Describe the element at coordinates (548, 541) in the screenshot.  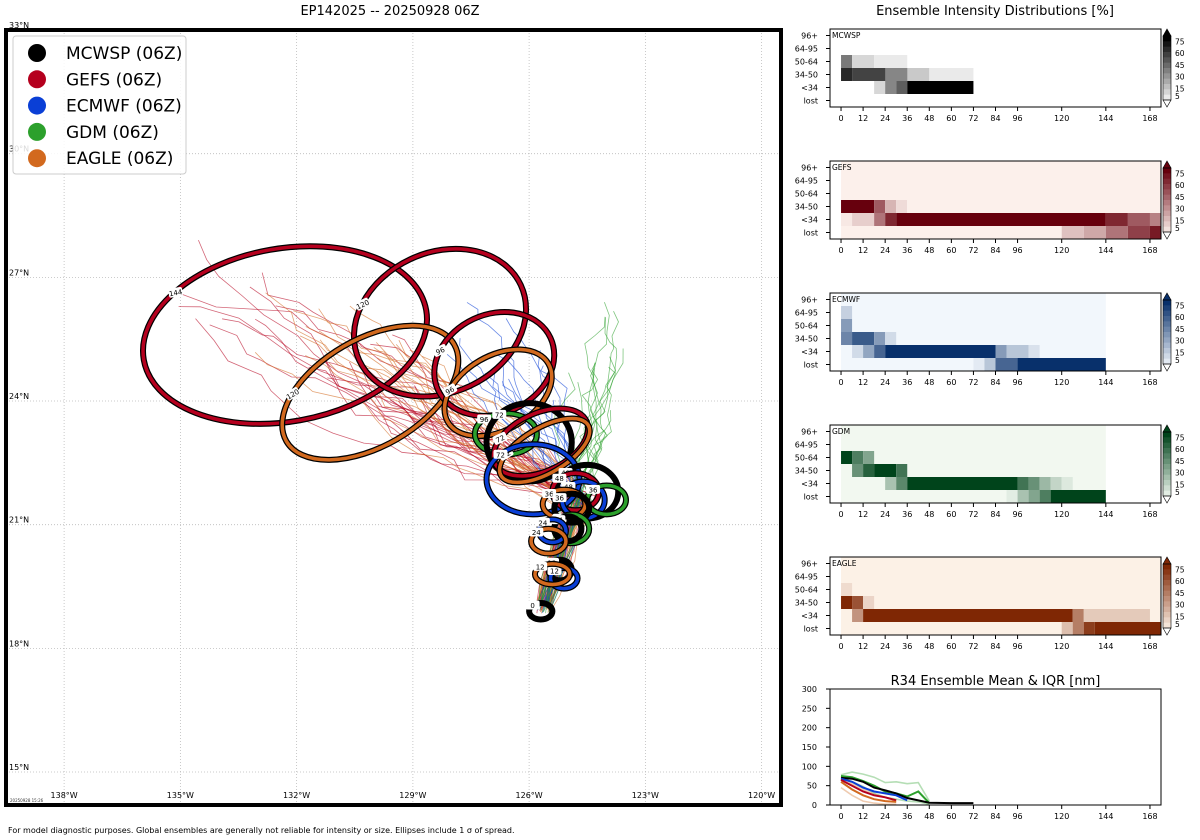
I see `ellipse-eagle-24: 24` at that location.